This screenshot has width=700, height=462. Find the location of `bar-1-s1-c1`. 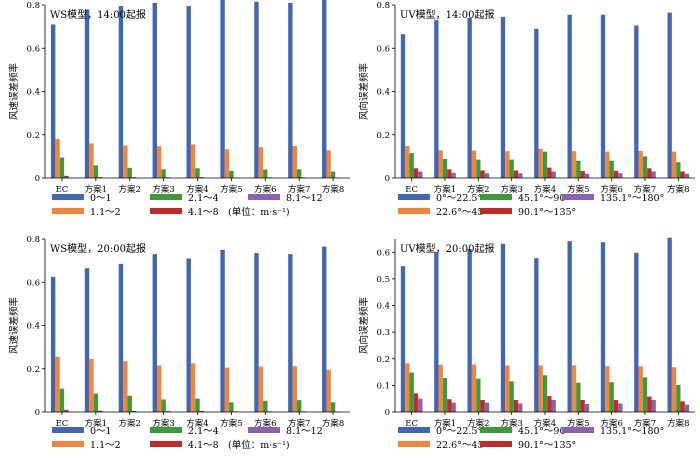

bar-1-s1-c1 is located at coordinates (91, 160).